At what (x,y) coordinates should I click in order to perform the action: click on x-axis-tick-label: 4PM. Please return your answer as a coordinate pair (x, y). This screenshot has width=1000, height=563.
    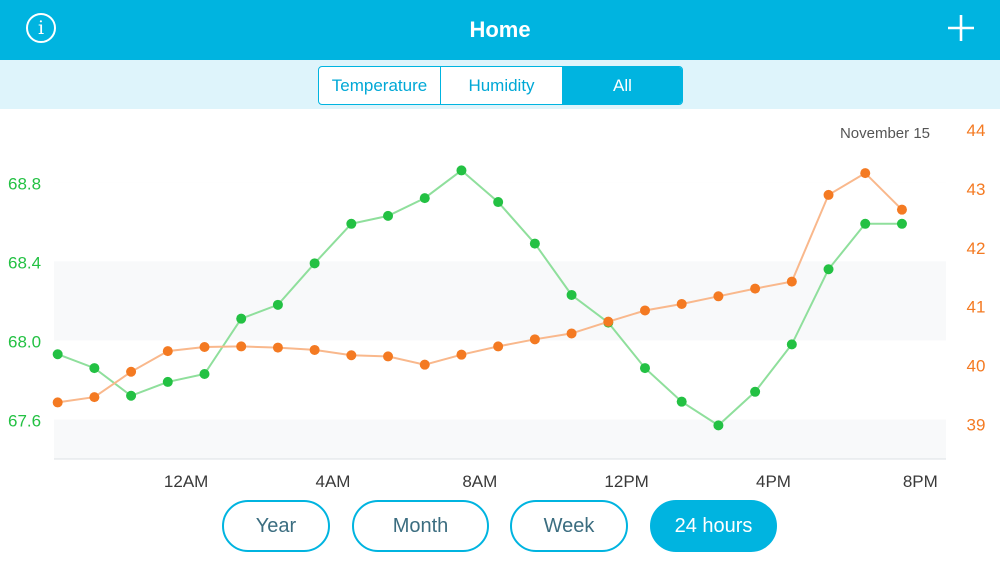
    Looking at the image, I should click on (773, 481).